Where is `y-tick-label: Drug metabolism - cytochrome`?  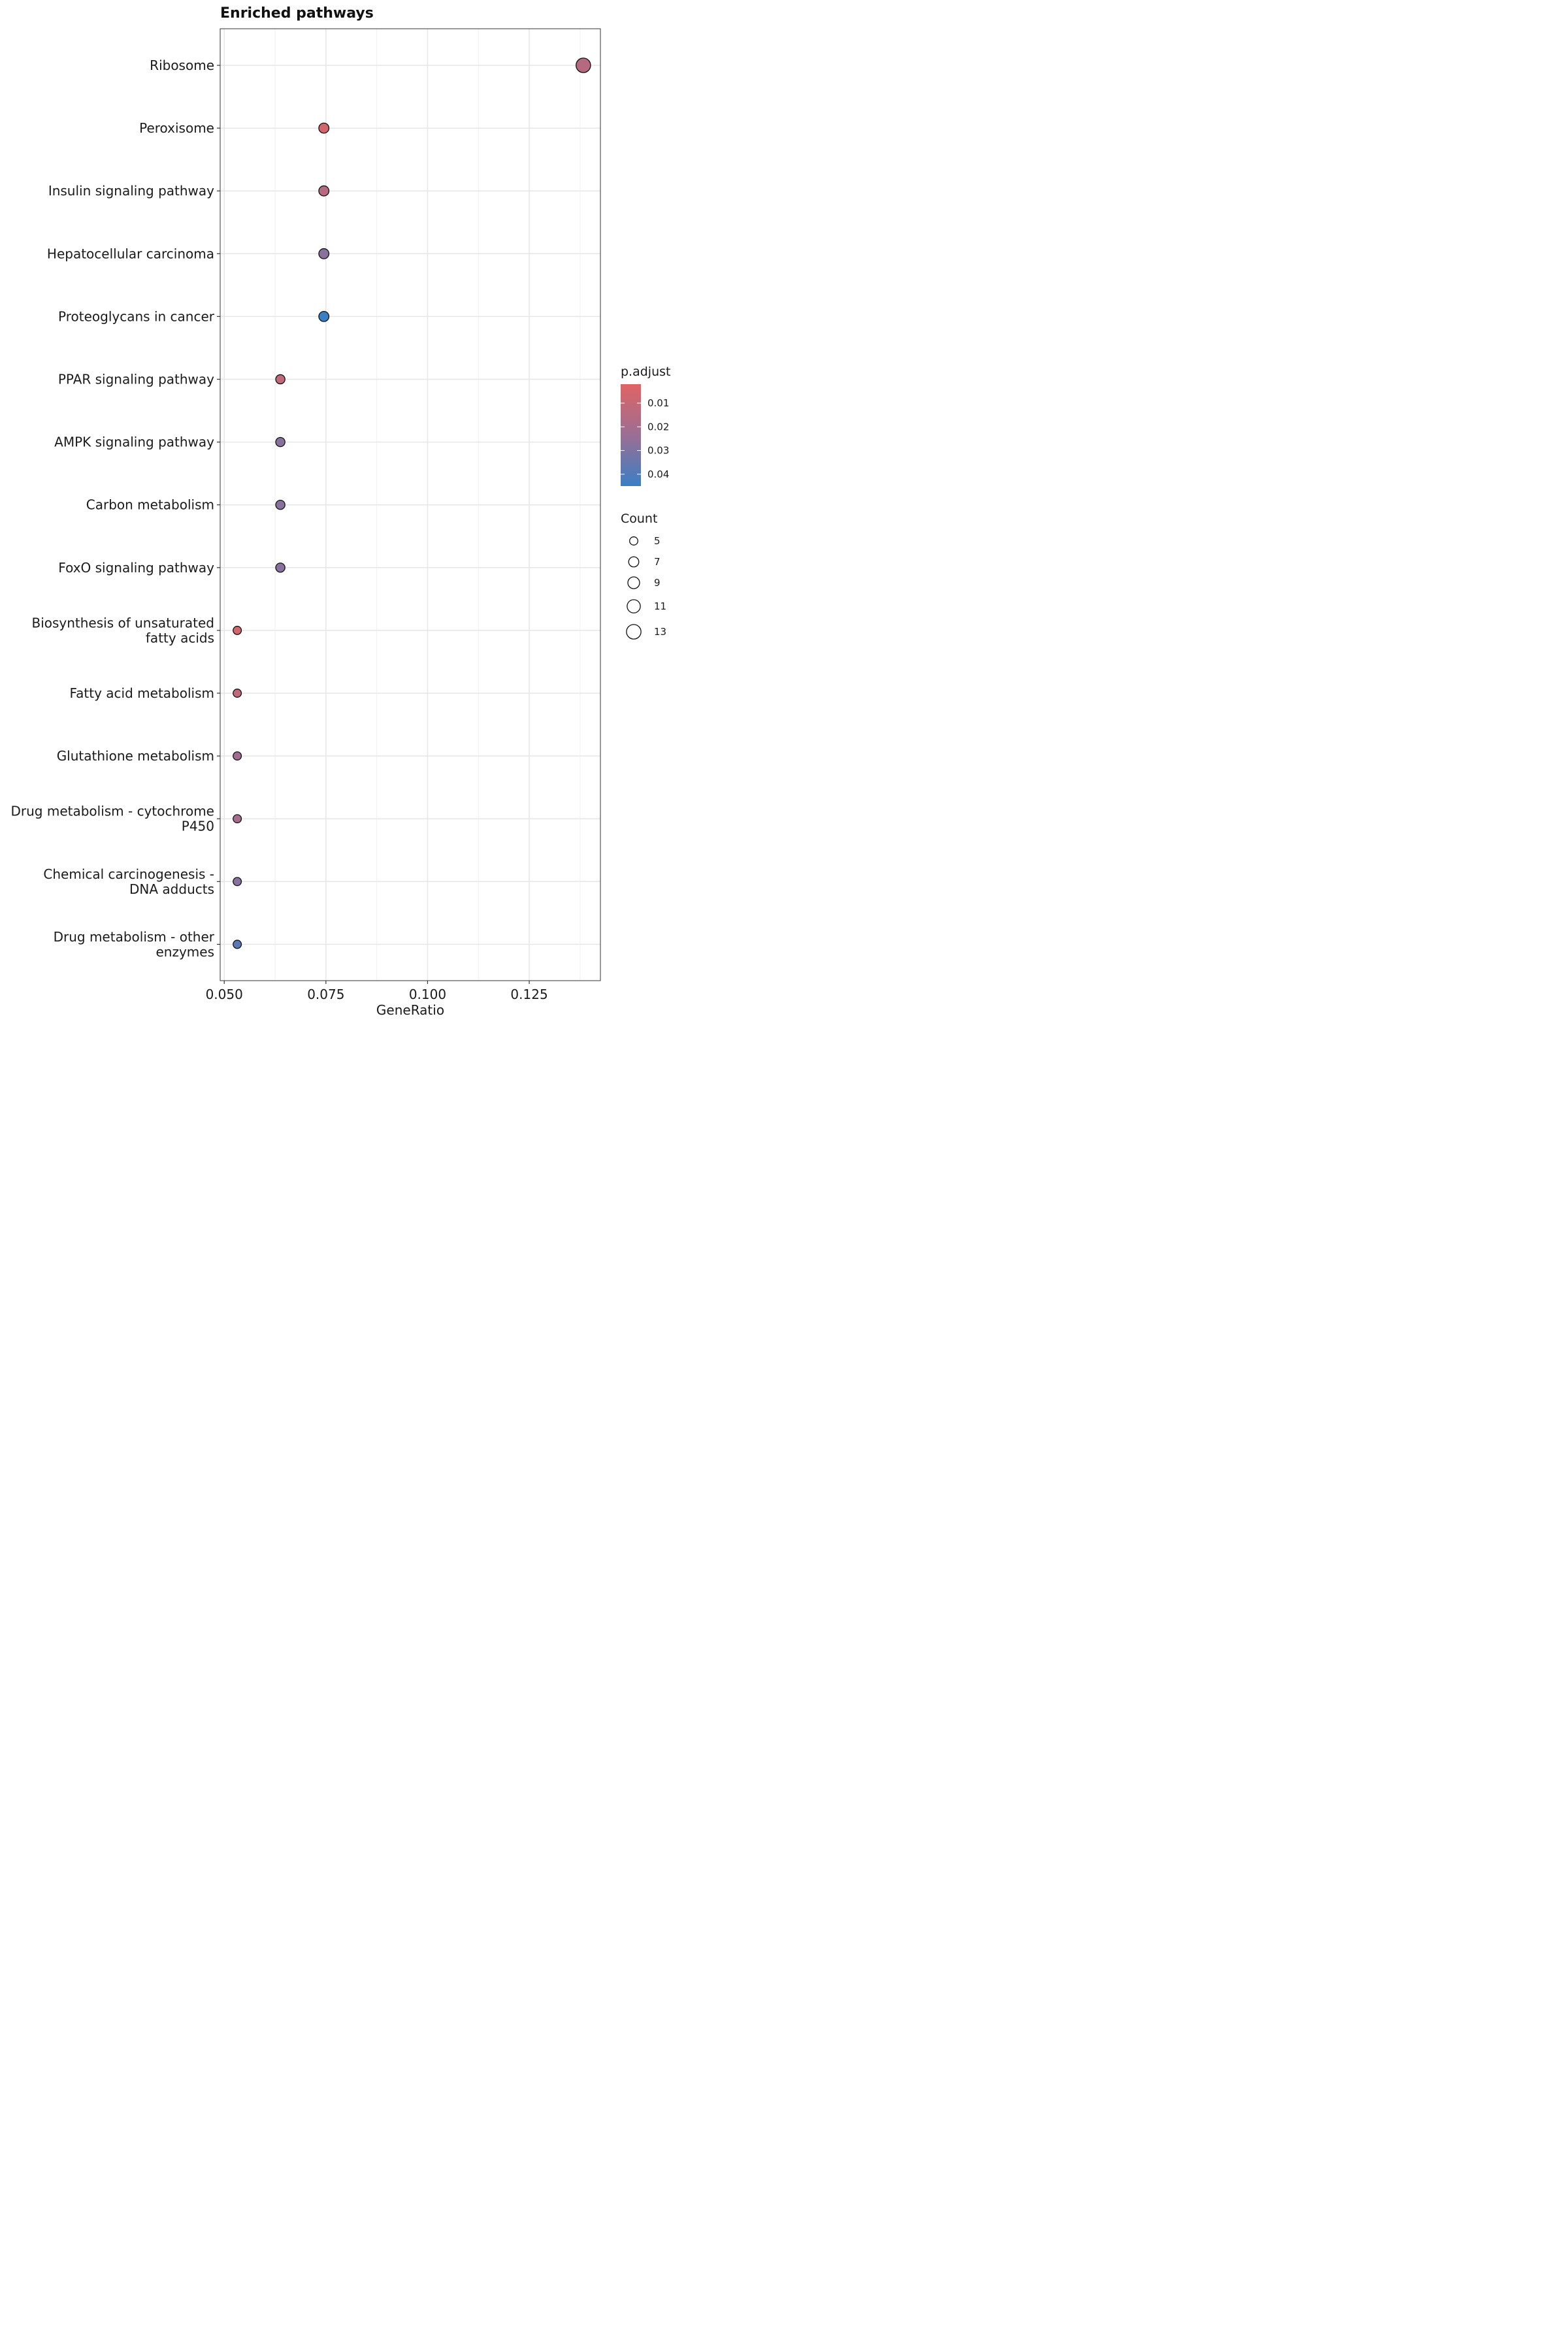 y-tick-label: Drug metabolism - cytochrome is located at coordinates (112, 811).